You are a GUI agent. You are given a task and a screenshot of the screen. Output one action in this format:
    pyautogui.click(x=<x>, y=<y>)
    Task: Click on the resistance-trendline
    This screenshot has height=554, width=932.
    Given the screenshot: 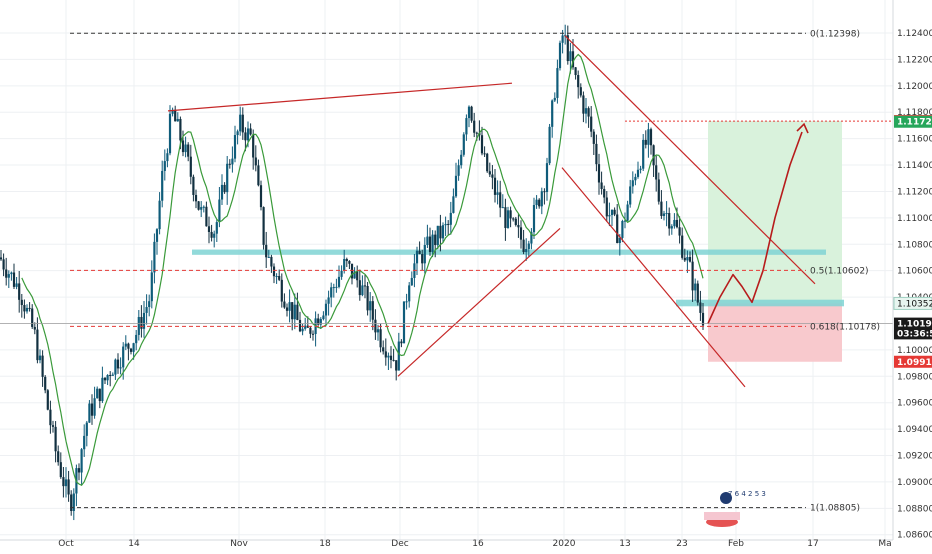 What is the action you would take?
    pyautogui.click(x=340, y=97)
    